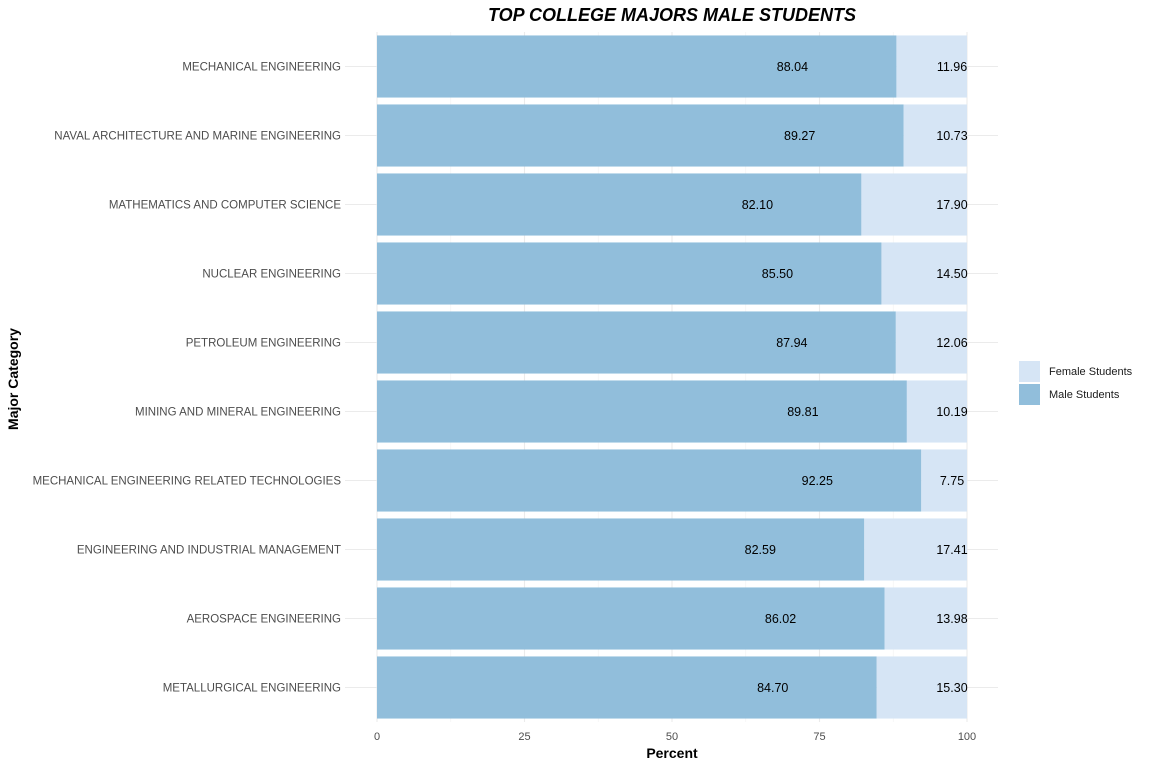 This screenshot has height=768, width=1152. Describe the element at coordinates (264, 620) in the screenshot. I see `category-label-aerospace-engineering: AEROSPACE ENGINEERING` at that location.